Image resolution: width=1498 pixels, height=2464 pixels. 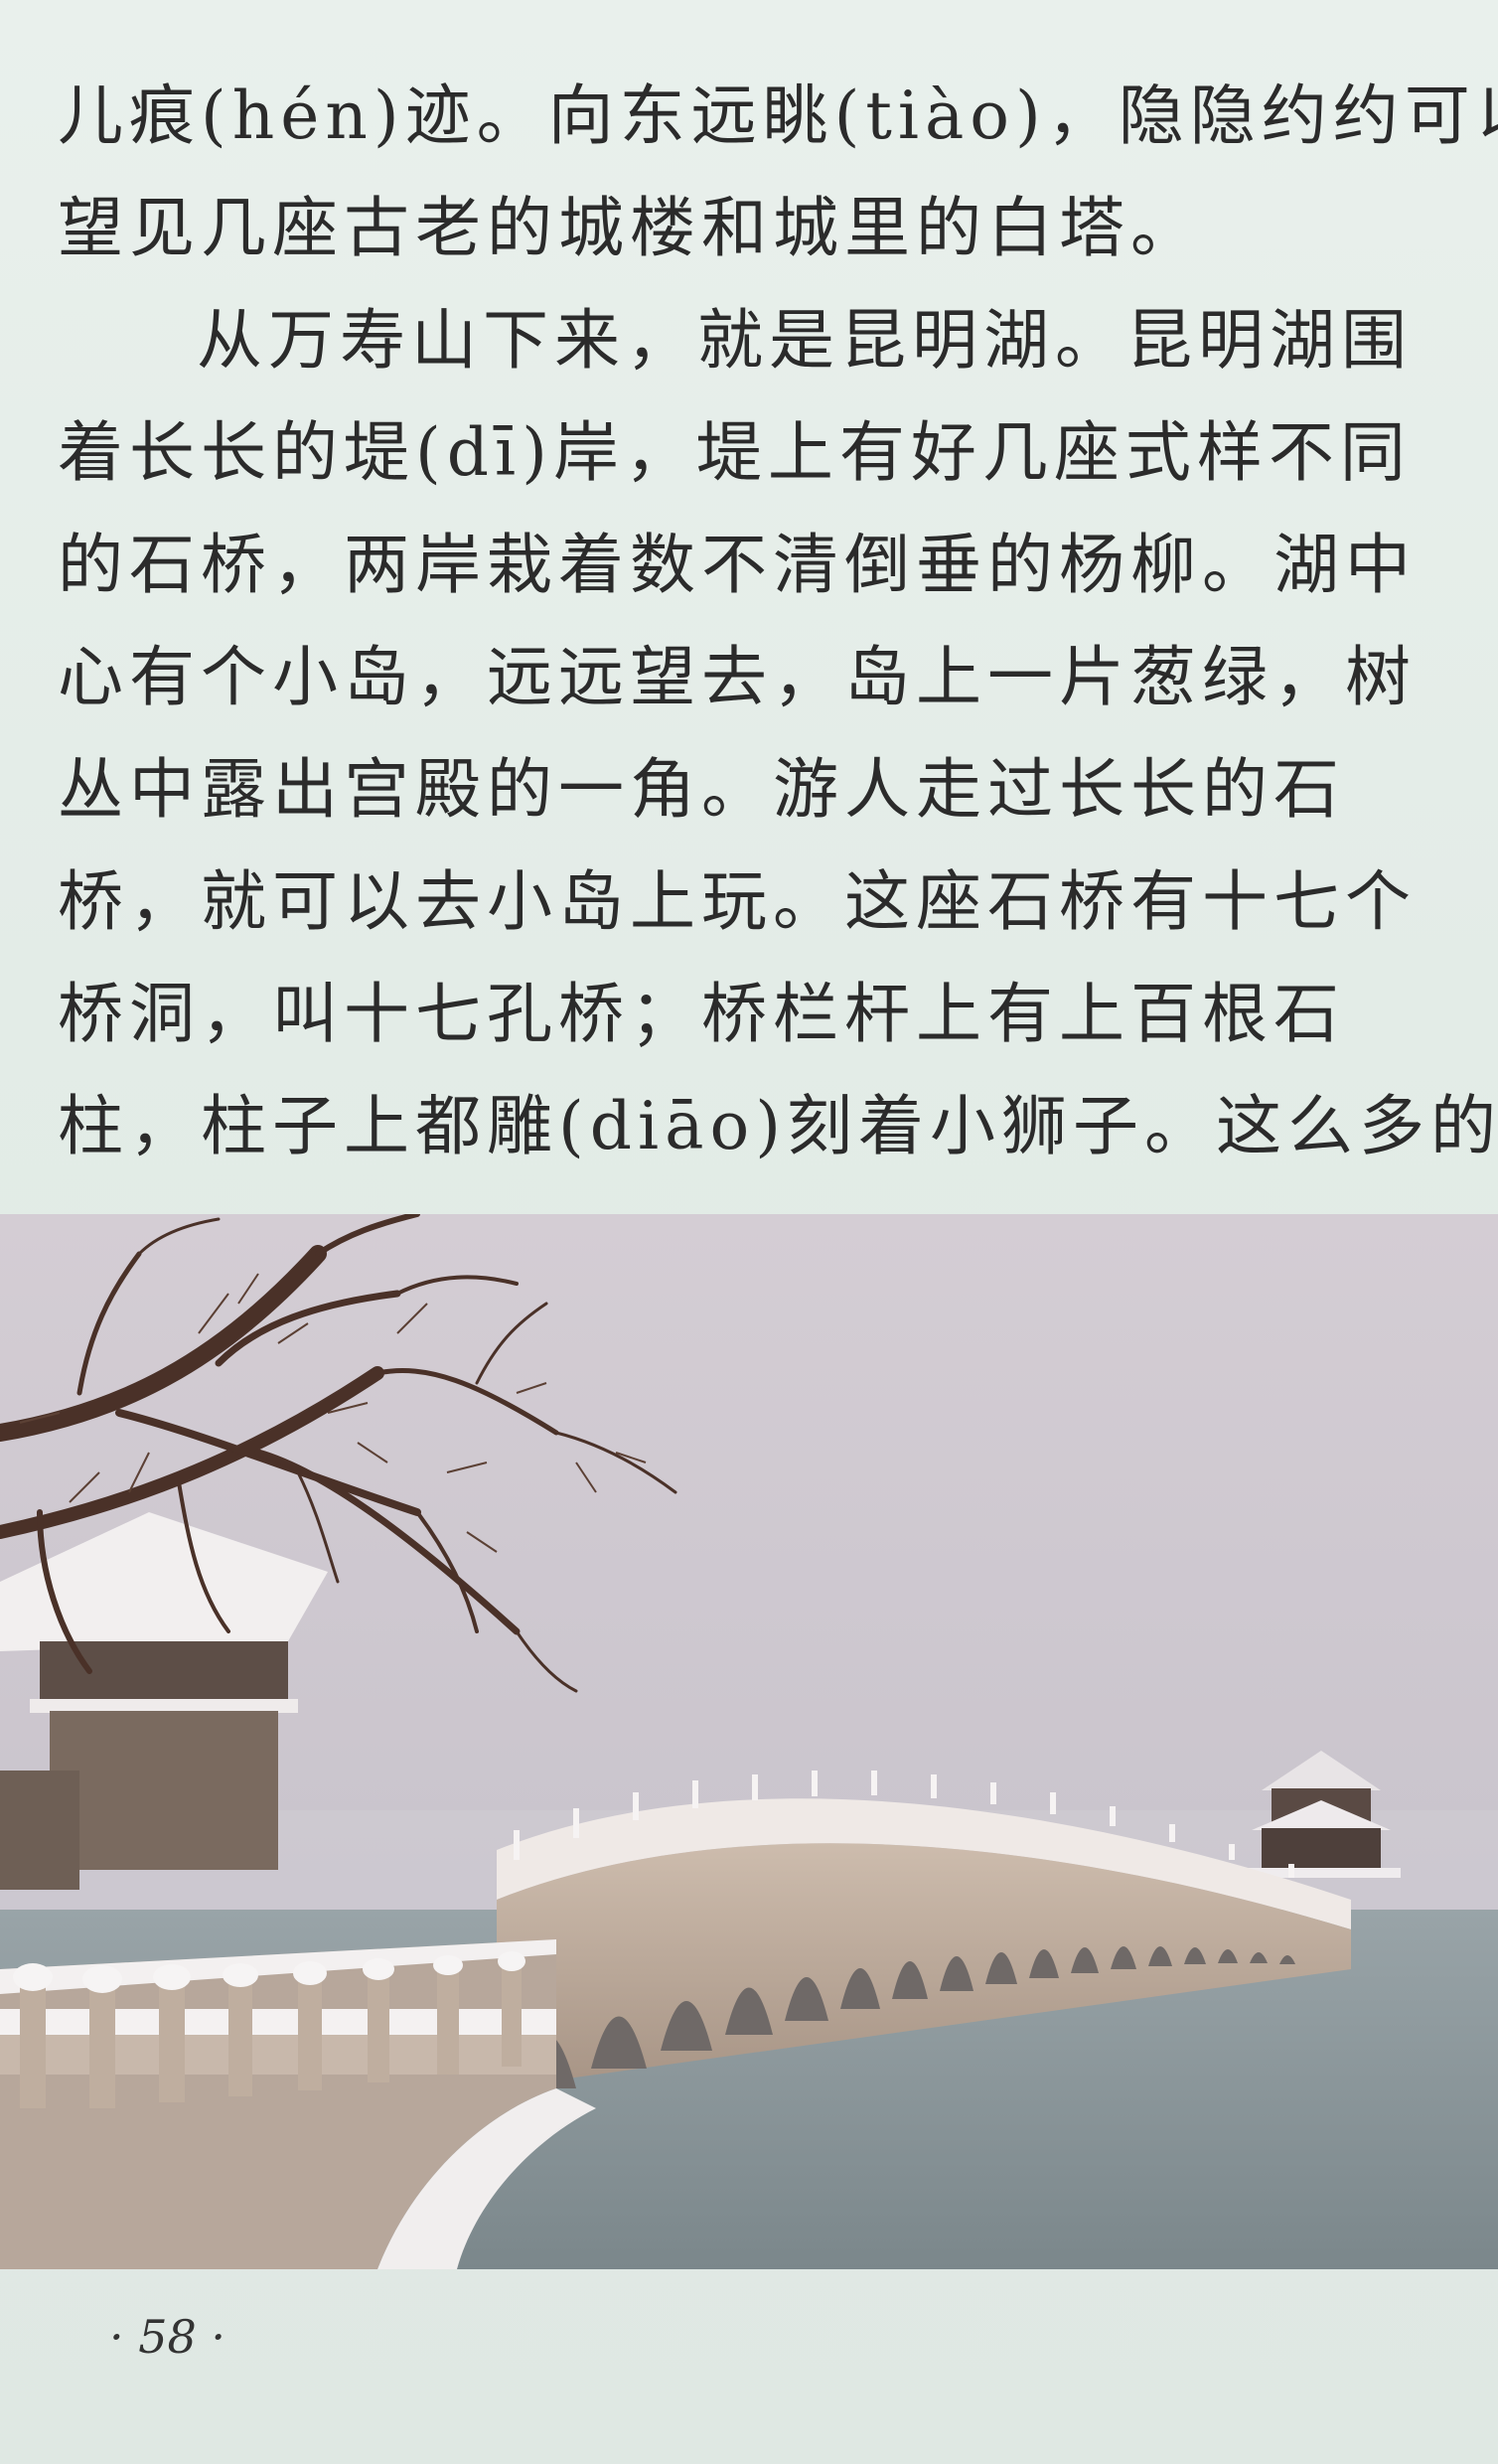 What do you see at coordinates (701, 790) in the screenshot?
I see `text-line: 丛中露出宫殿的一角。游人走过长长的石` at bounding box center [701, 790].